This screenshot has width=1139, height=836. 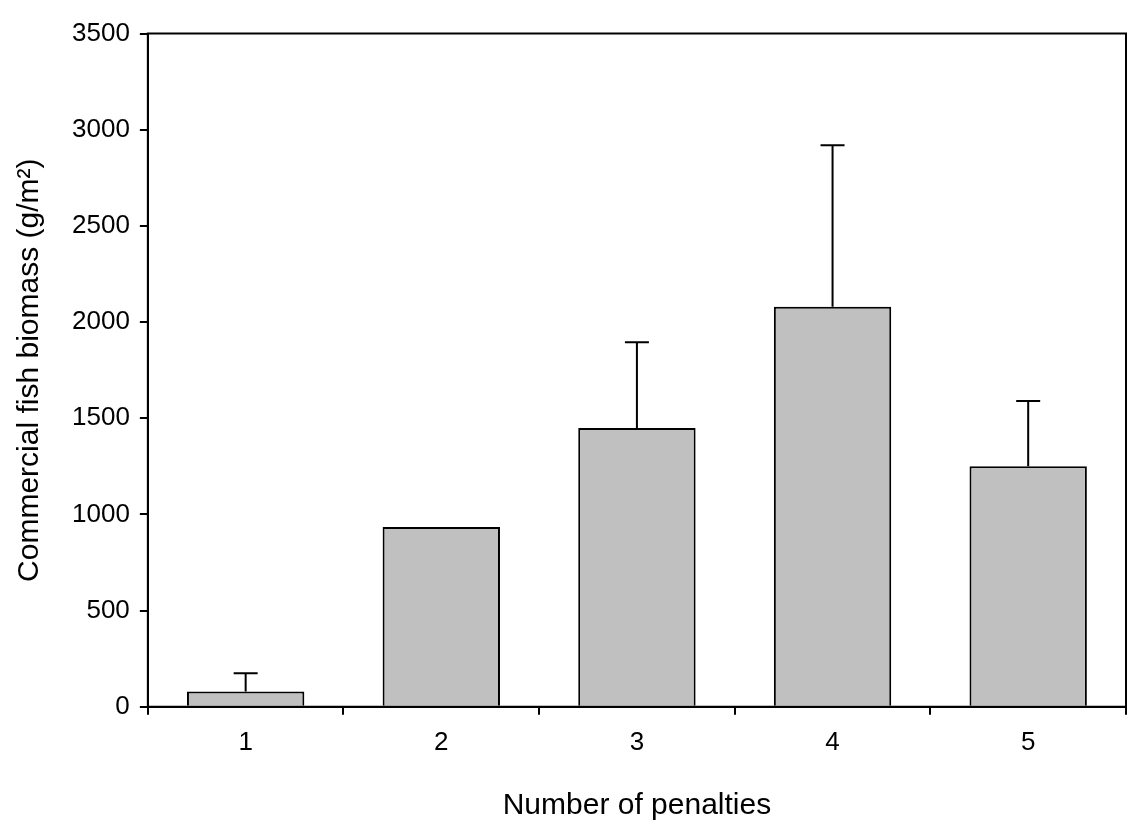 What do you see at coordinates (101, 127) in the screenshot?
I see `y-tick-label: 3000` at bounding box center [101, 127].